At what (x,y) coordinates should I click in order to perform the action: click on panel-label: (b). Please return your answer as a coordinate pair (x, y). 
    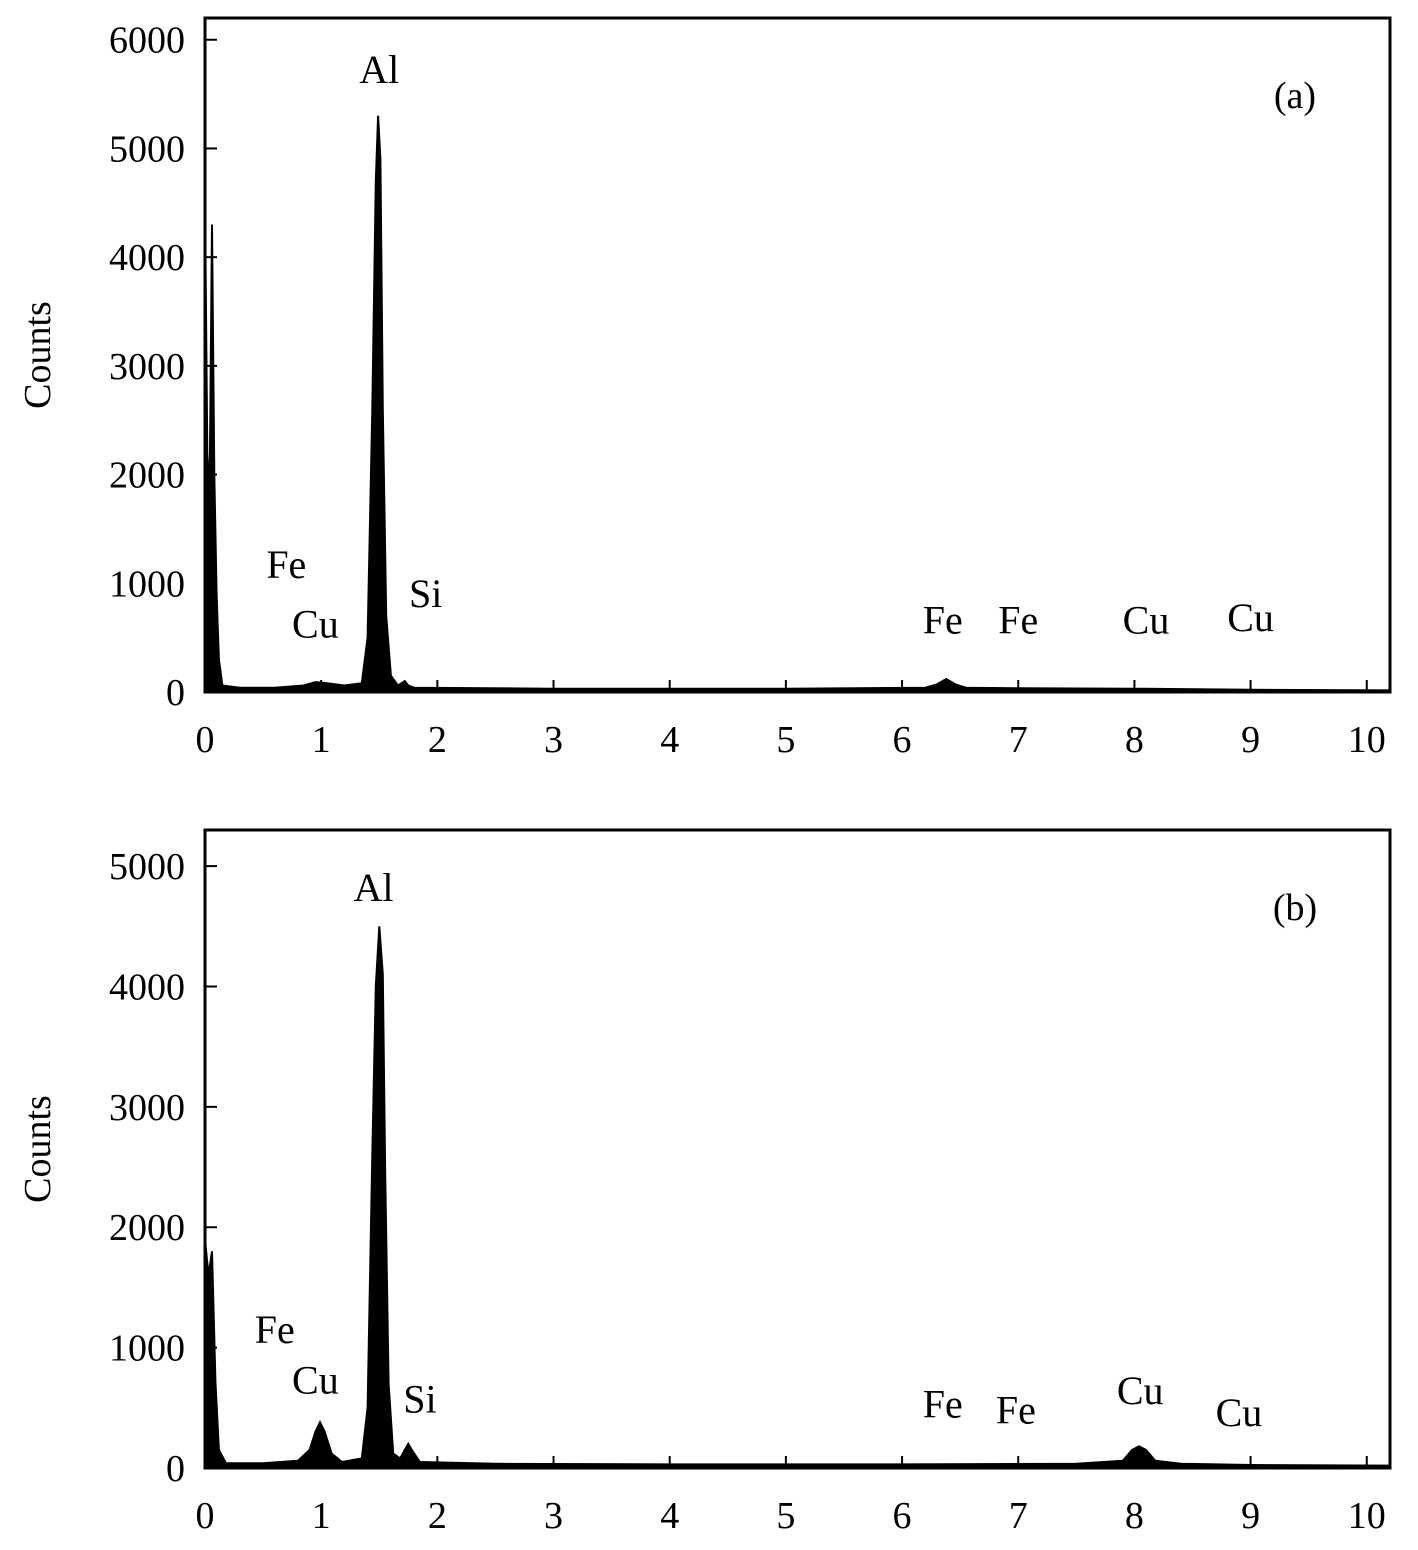
    Looking at the image, I should click on (1295, 908).